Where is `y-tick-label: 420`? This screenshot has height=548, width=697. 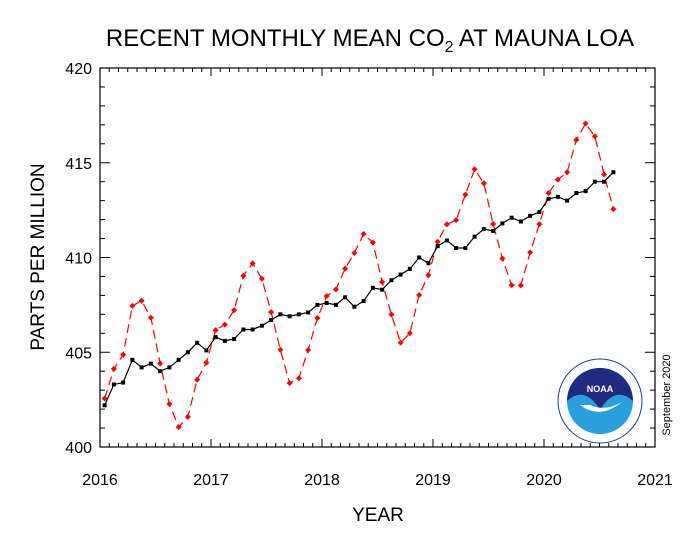
y-tick-label: 420 is located at coordinates (78, 69).